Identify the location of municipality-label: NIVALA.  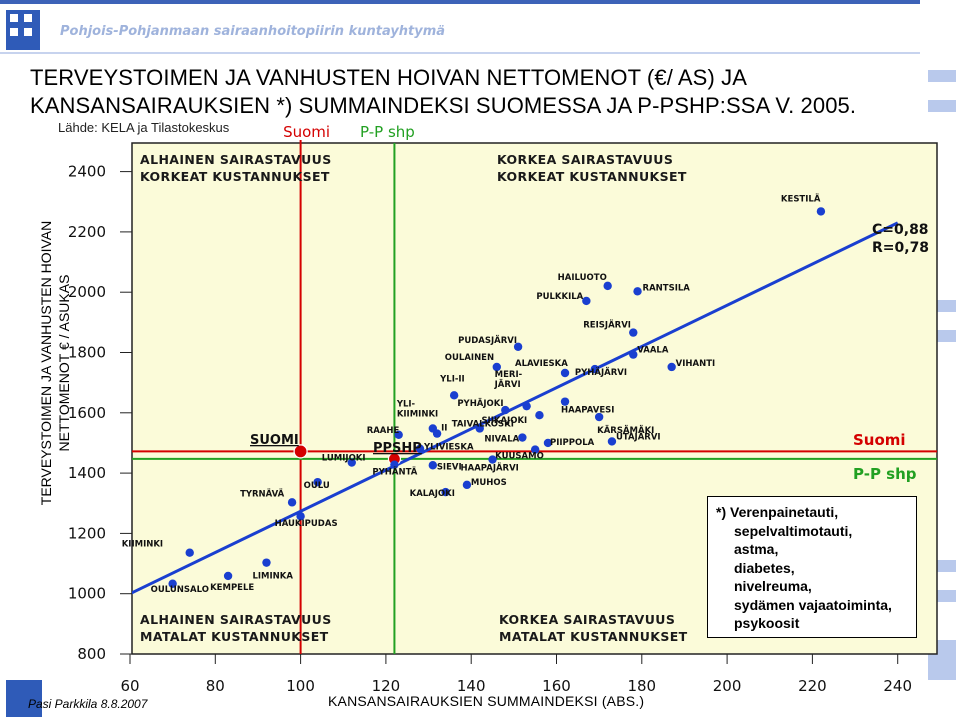
(501, 440).